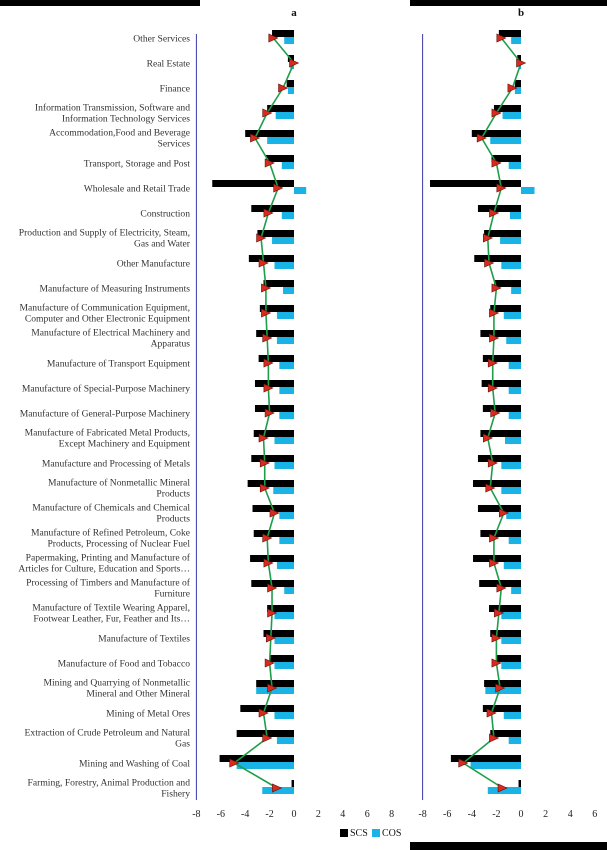  Describe the element at coordinates (119, 133) in the screenshot. I see `category-label-line: Accommodation,Food and Beverage` at that location.